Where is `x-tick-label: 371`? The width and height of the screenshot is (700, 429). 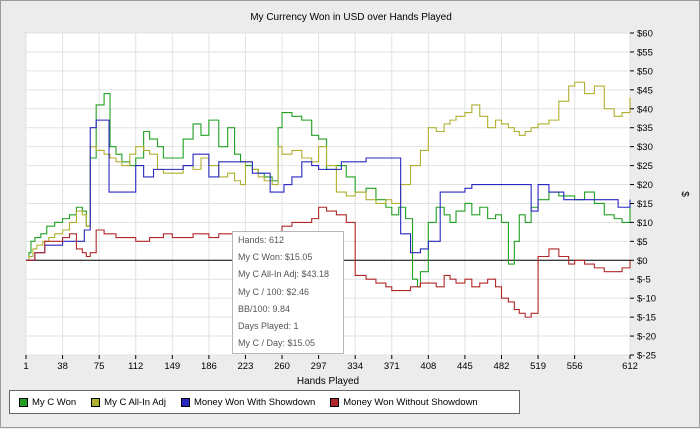 x-tick-label: 371 is located at coordinates (392, 366).